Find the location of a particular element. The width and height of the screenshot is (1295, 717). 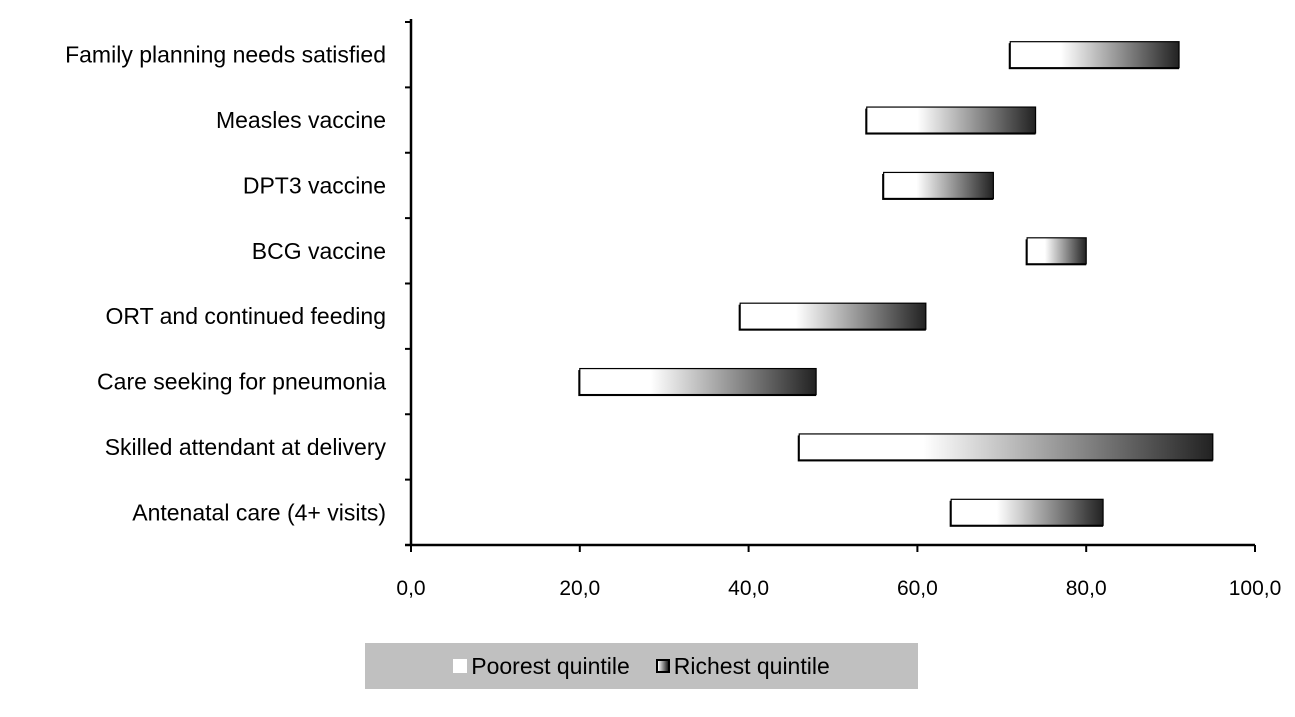

category-label: ORT and continued feeding is located at coordinates (246, 316).